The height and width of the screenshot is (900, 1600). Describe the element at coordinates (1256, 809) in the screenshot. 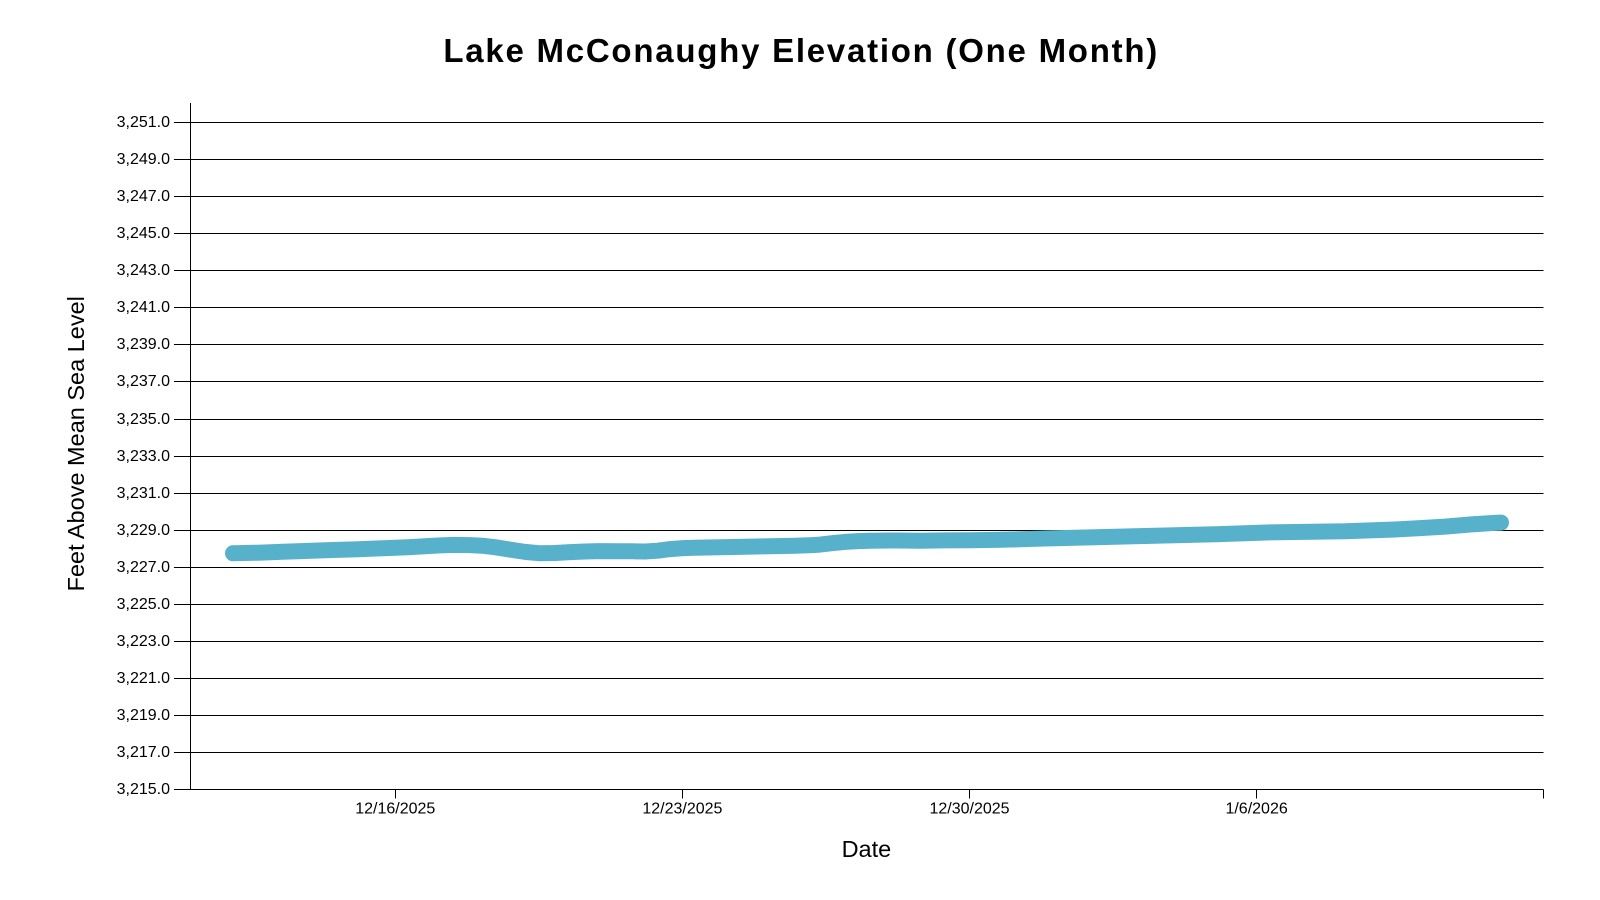

I see `svg-text: 1/6/2026` at that location.